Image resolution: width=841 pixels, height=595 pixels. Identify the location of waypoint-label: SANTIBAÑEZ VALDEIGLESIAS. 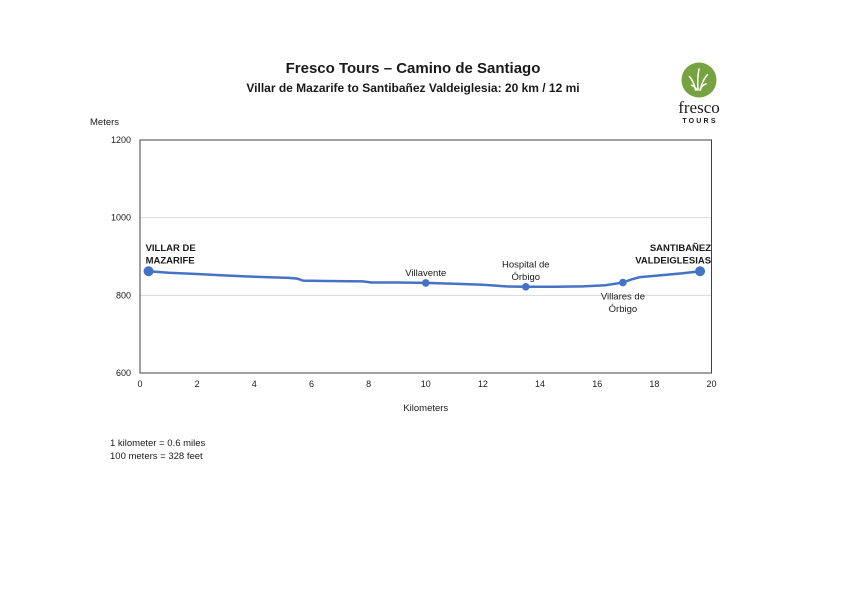
(673, 254).